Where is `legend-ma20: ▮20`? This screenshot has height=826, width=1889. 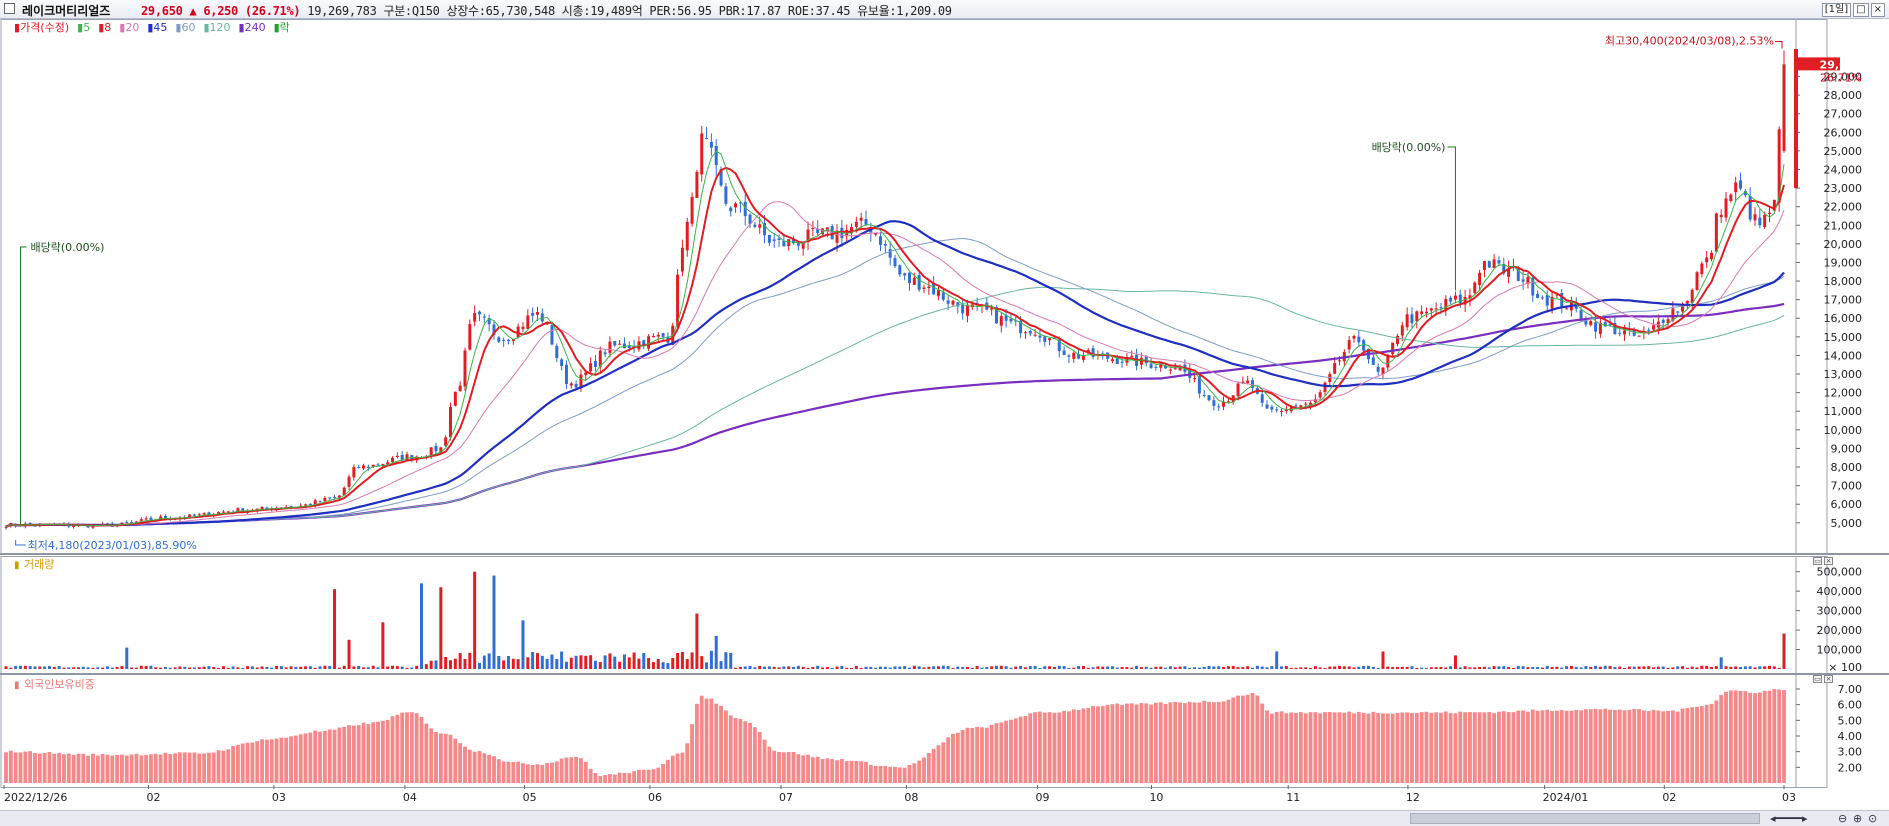
legend-ma20: ▮20 is located at coordinates (129, 27).